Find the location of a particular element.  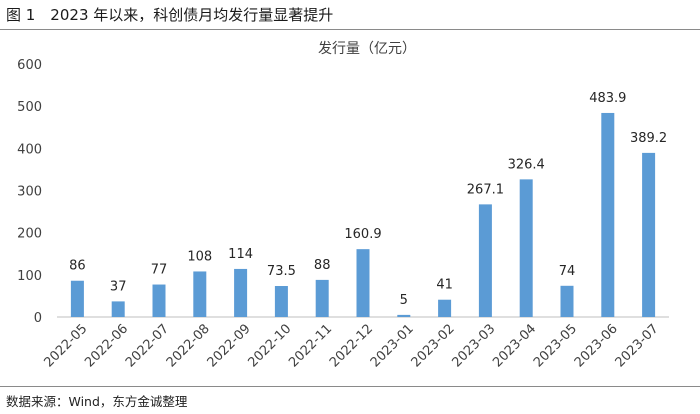

x-tick-label: 2023-03 is located at coordinates (473, 345).